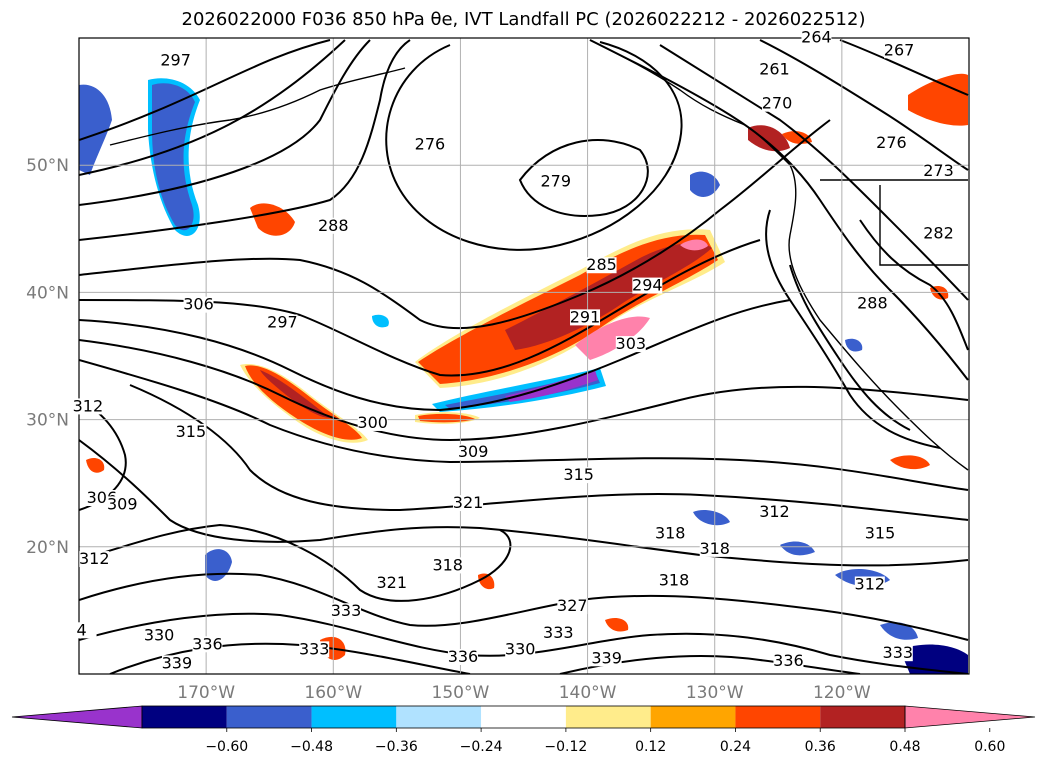 This screenshot has height=767, width=1047. I want to click on coastline-aleutians, so click(257, 106).